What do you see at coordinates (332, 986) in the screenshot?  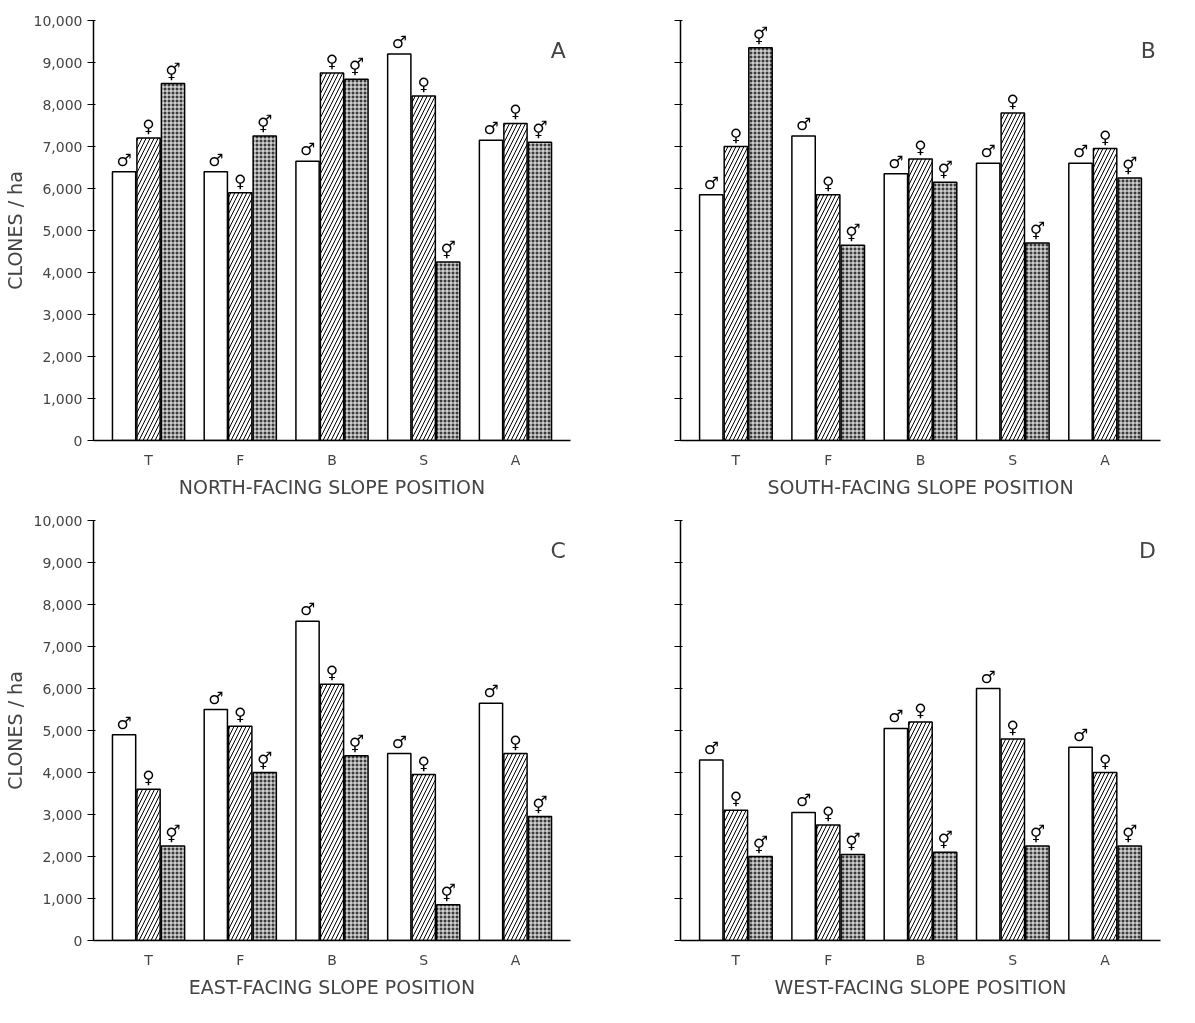 I see `x-axis-title: EAST-FACING SLOPE POSITION` at bounding box center [332, 986].